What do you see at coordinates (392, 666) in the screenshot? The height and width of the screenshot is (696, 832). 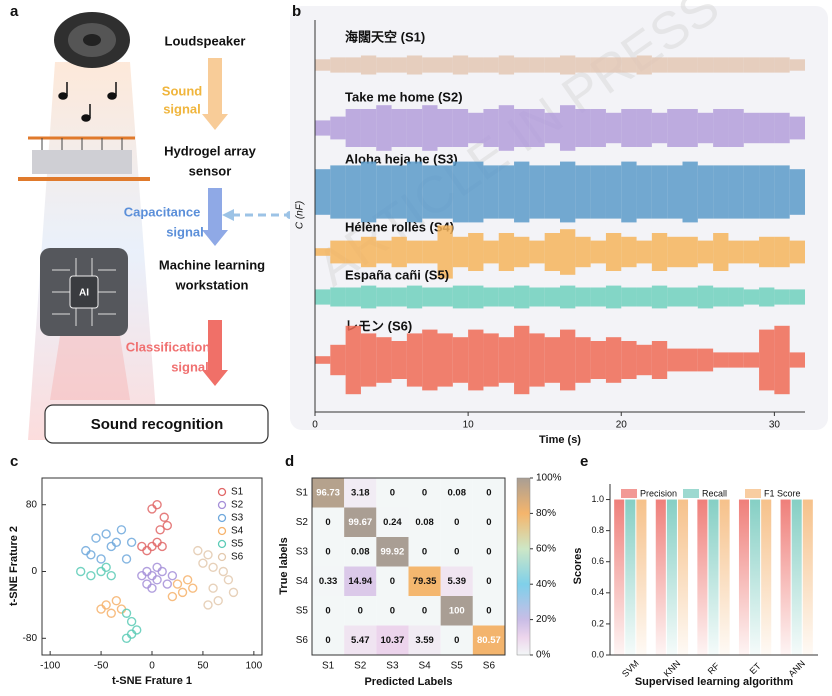 I see `x-tick-label: S3` at bounding box center [392, 666].